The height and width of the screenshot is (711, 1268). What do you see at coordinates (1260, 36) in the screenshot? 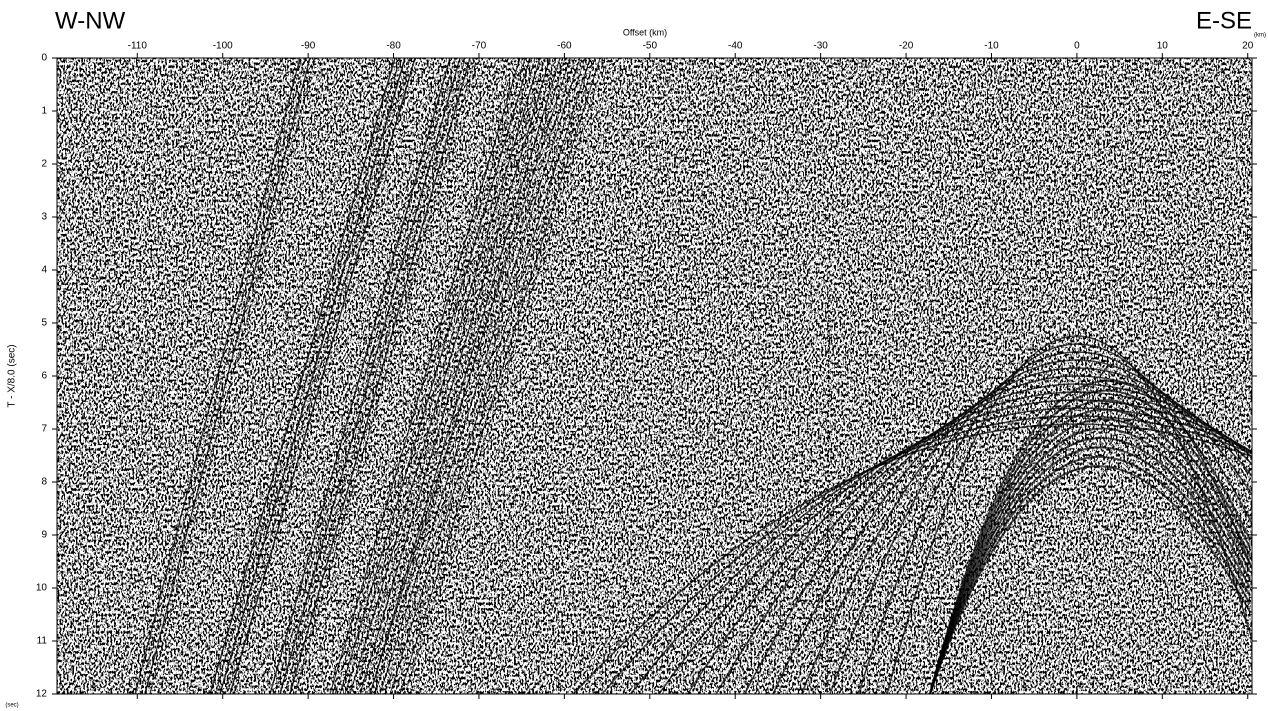
I see `x-unit: (km)` at bounding box center [1260, 36].